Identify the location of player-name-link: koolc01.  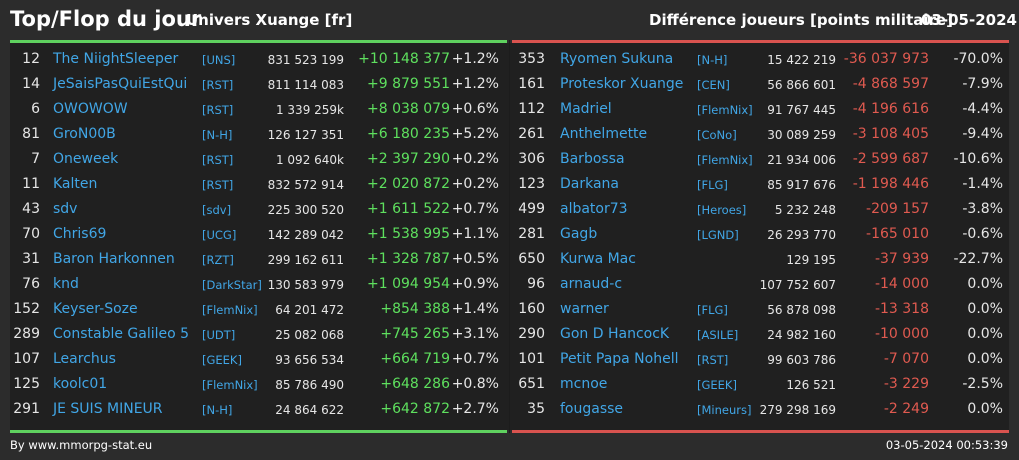
(80, 384).